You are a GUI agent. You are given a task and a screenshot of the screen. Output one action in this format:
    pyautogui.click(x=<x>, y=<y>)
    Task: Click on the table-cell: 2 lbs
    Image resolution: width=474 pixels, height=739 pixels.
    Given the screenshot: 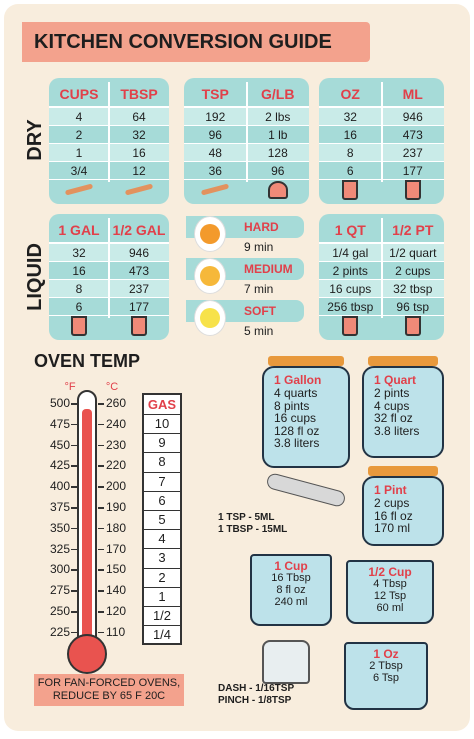 What is the action you would take?
    pyautogui.click(x=278, y=117)
    